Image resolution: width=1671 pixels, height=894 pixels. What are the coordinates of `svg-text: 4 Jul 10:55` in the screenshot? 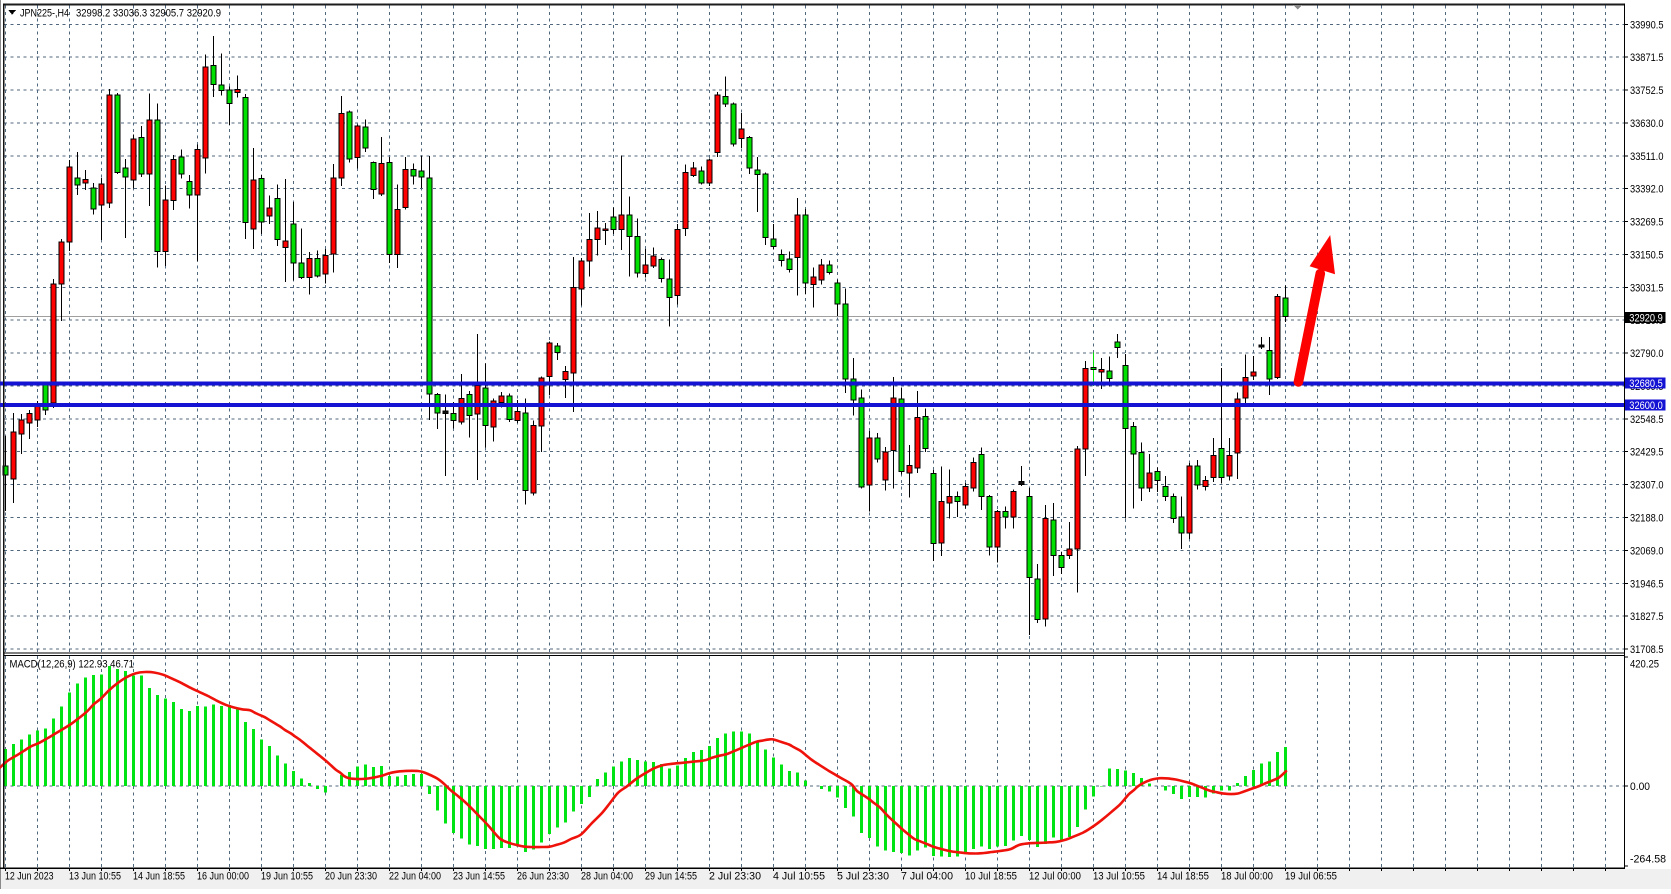 It's located at (799, 877).